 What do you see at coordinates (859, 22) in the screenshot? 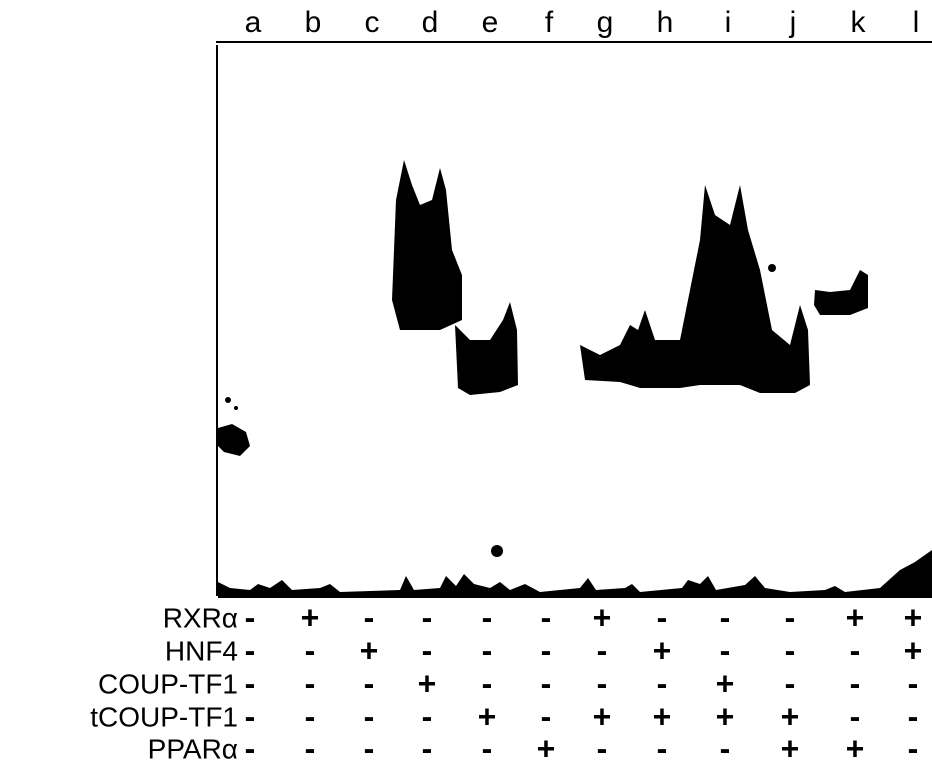
I see `lane-label: k` at bounding box center [859, 22].